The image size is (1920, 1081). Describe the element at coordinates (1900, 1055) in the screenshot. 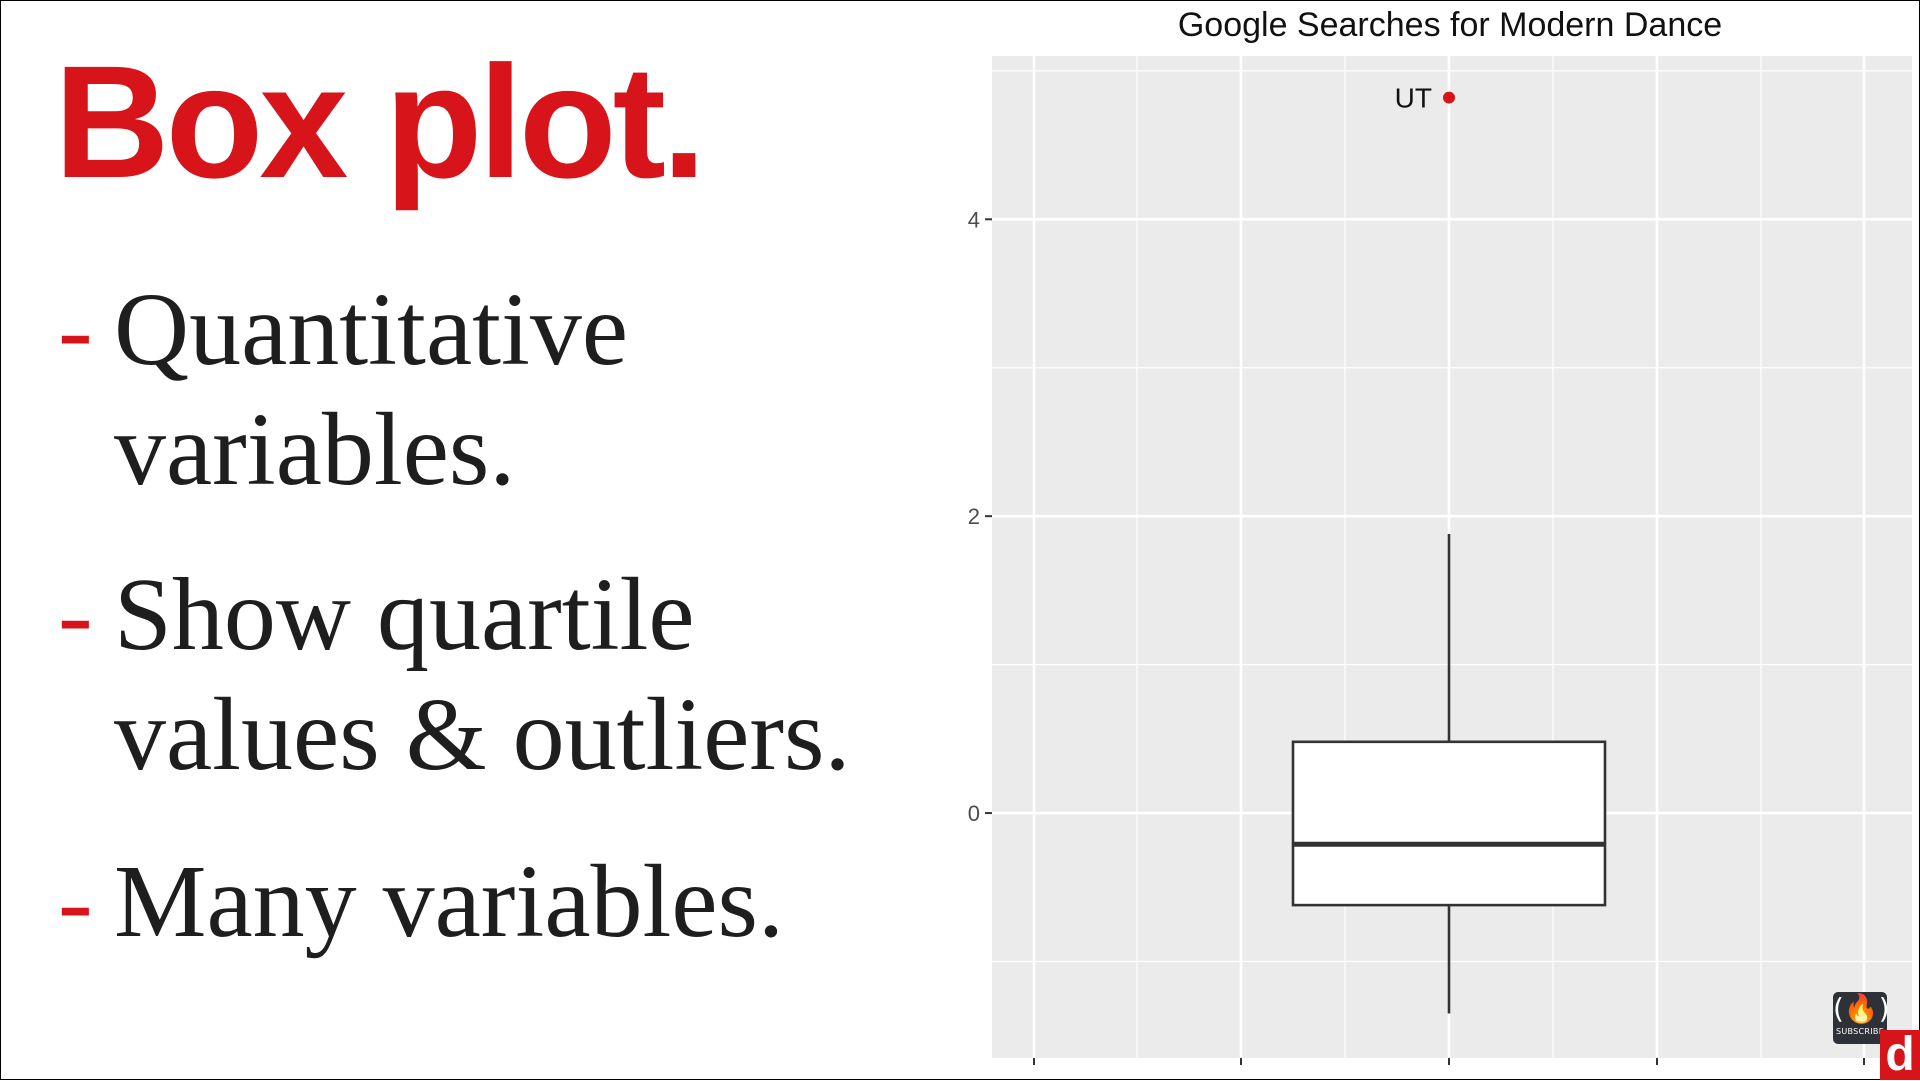

I see `channel-logo: d` at that location.